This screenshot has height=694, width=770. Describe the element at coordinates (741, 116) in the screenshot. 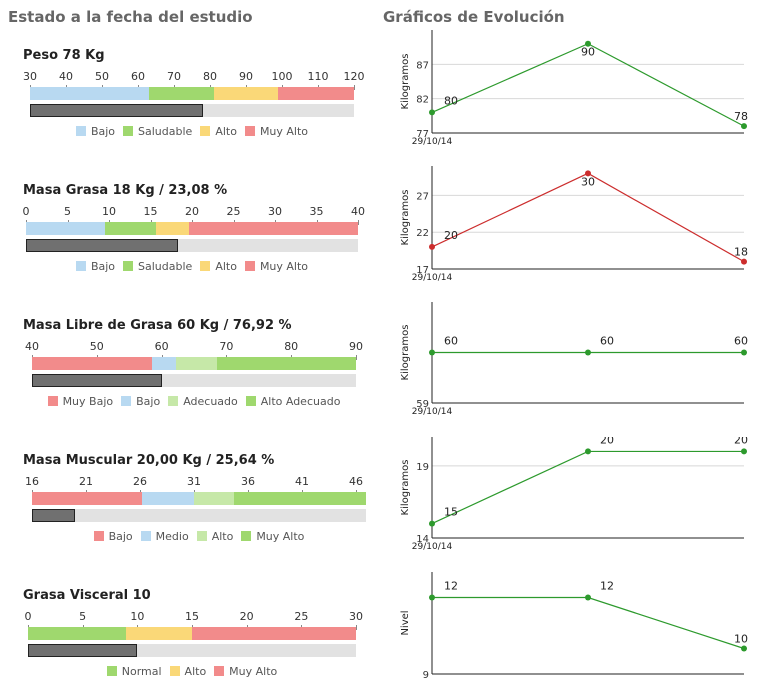

I see `data-label: 78` at that location.